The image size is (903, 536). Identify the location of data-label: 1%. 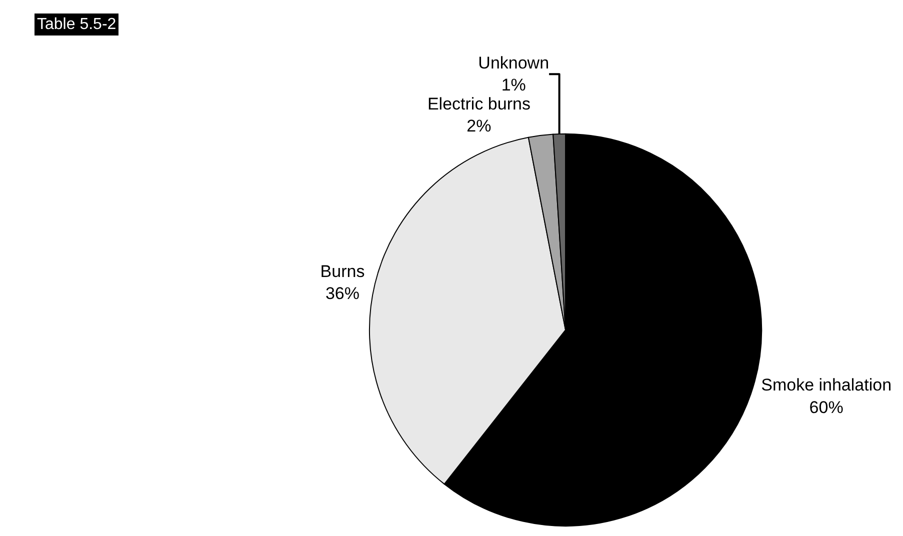
(513, 85).